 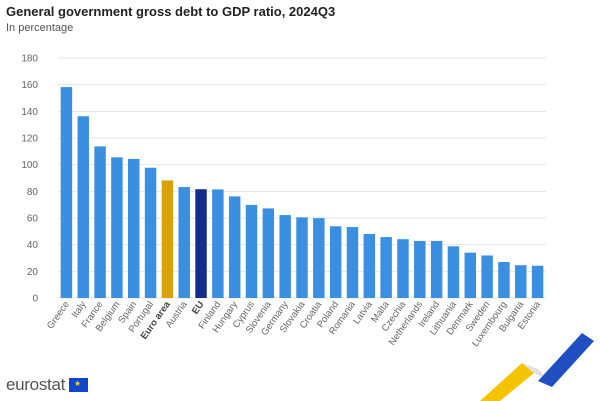 I want to click on eurostat-logo: eurostat, so click(x=47, y=385).